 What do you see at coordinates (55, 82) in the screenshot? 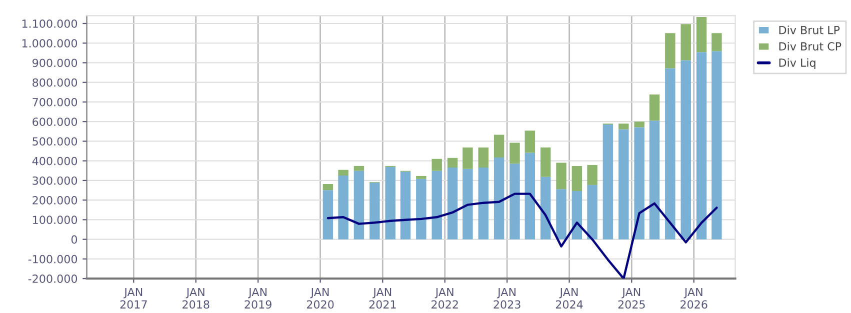
I see `y-tick-label: 800.000` at bounding box center [55, 82].